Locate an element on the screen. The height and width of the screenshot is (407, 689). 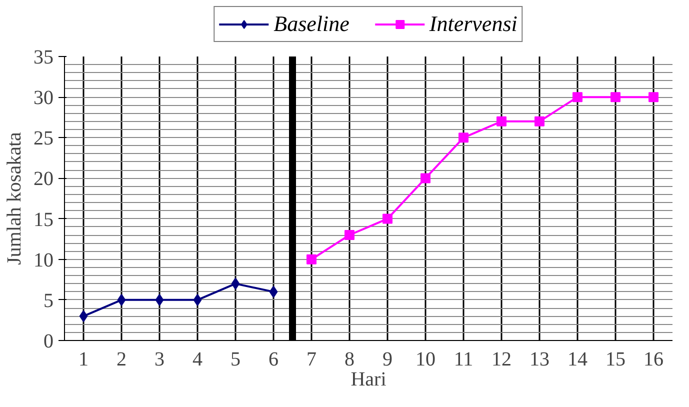
x-tick-label: 13 is located at coordinates (540, 359).